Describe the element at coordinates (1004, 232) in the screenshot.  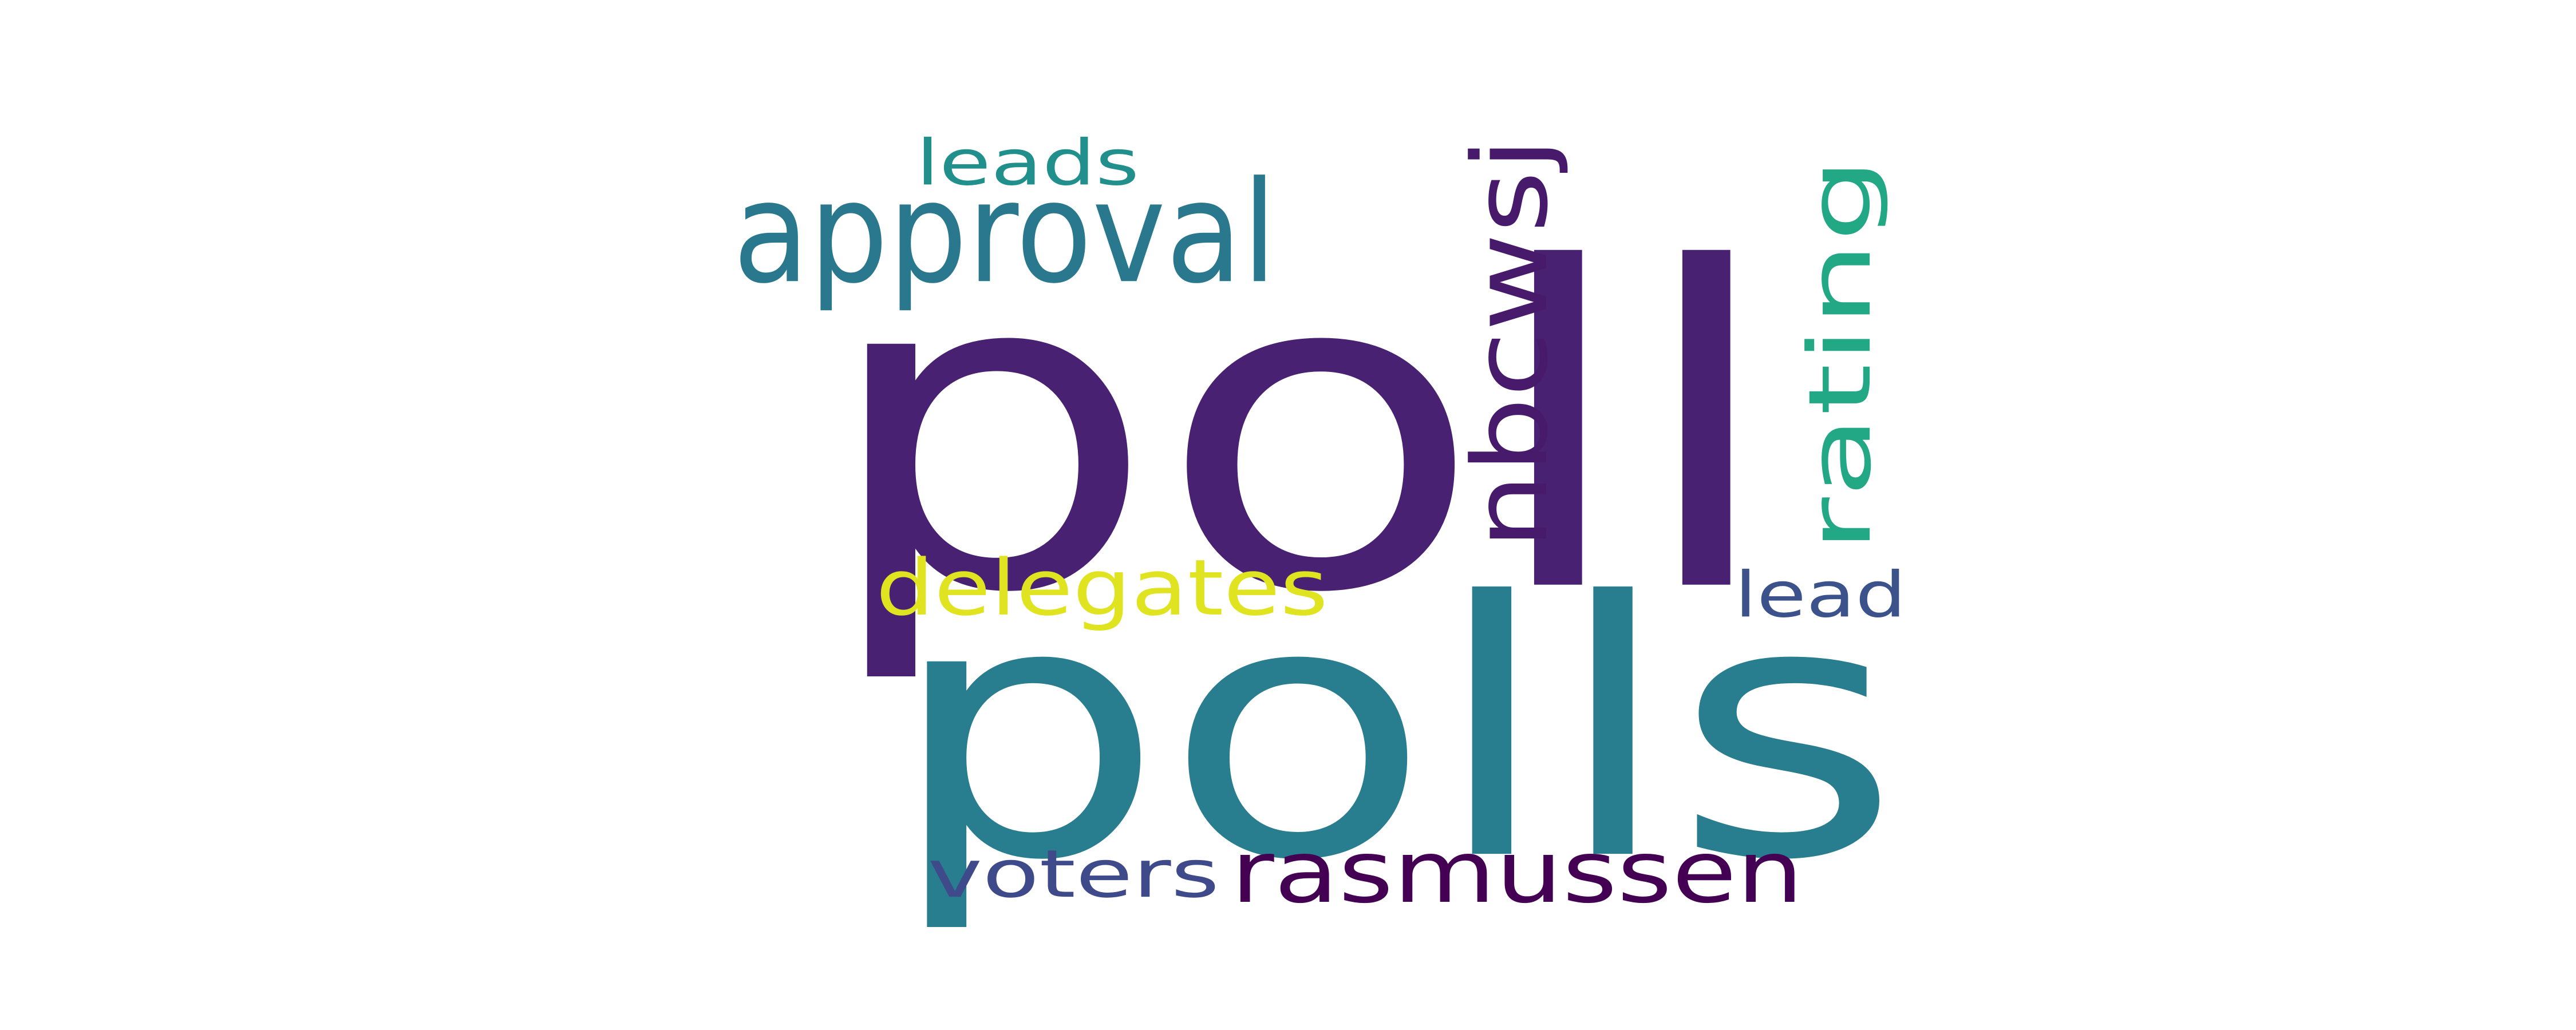
I see `word-approval: approval` at that location.